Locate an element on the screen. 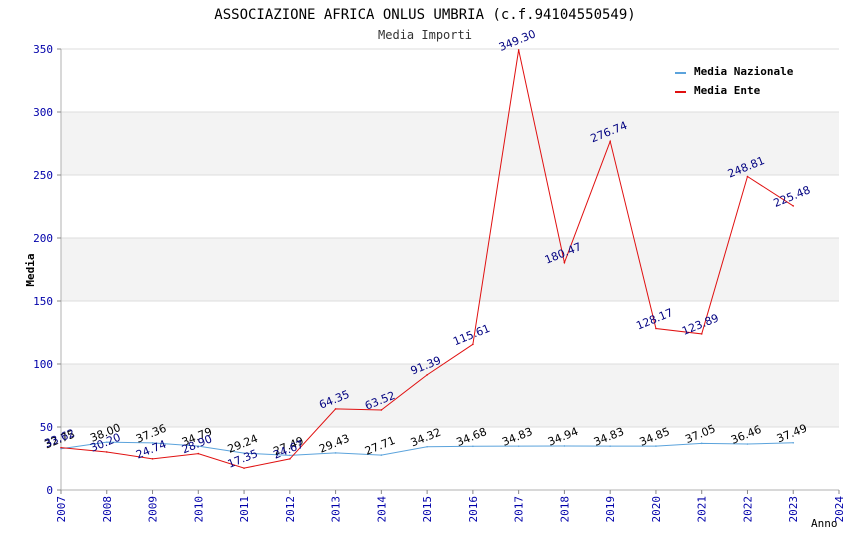  x-tick-label: 2014 is located at coordinates (381, 509).